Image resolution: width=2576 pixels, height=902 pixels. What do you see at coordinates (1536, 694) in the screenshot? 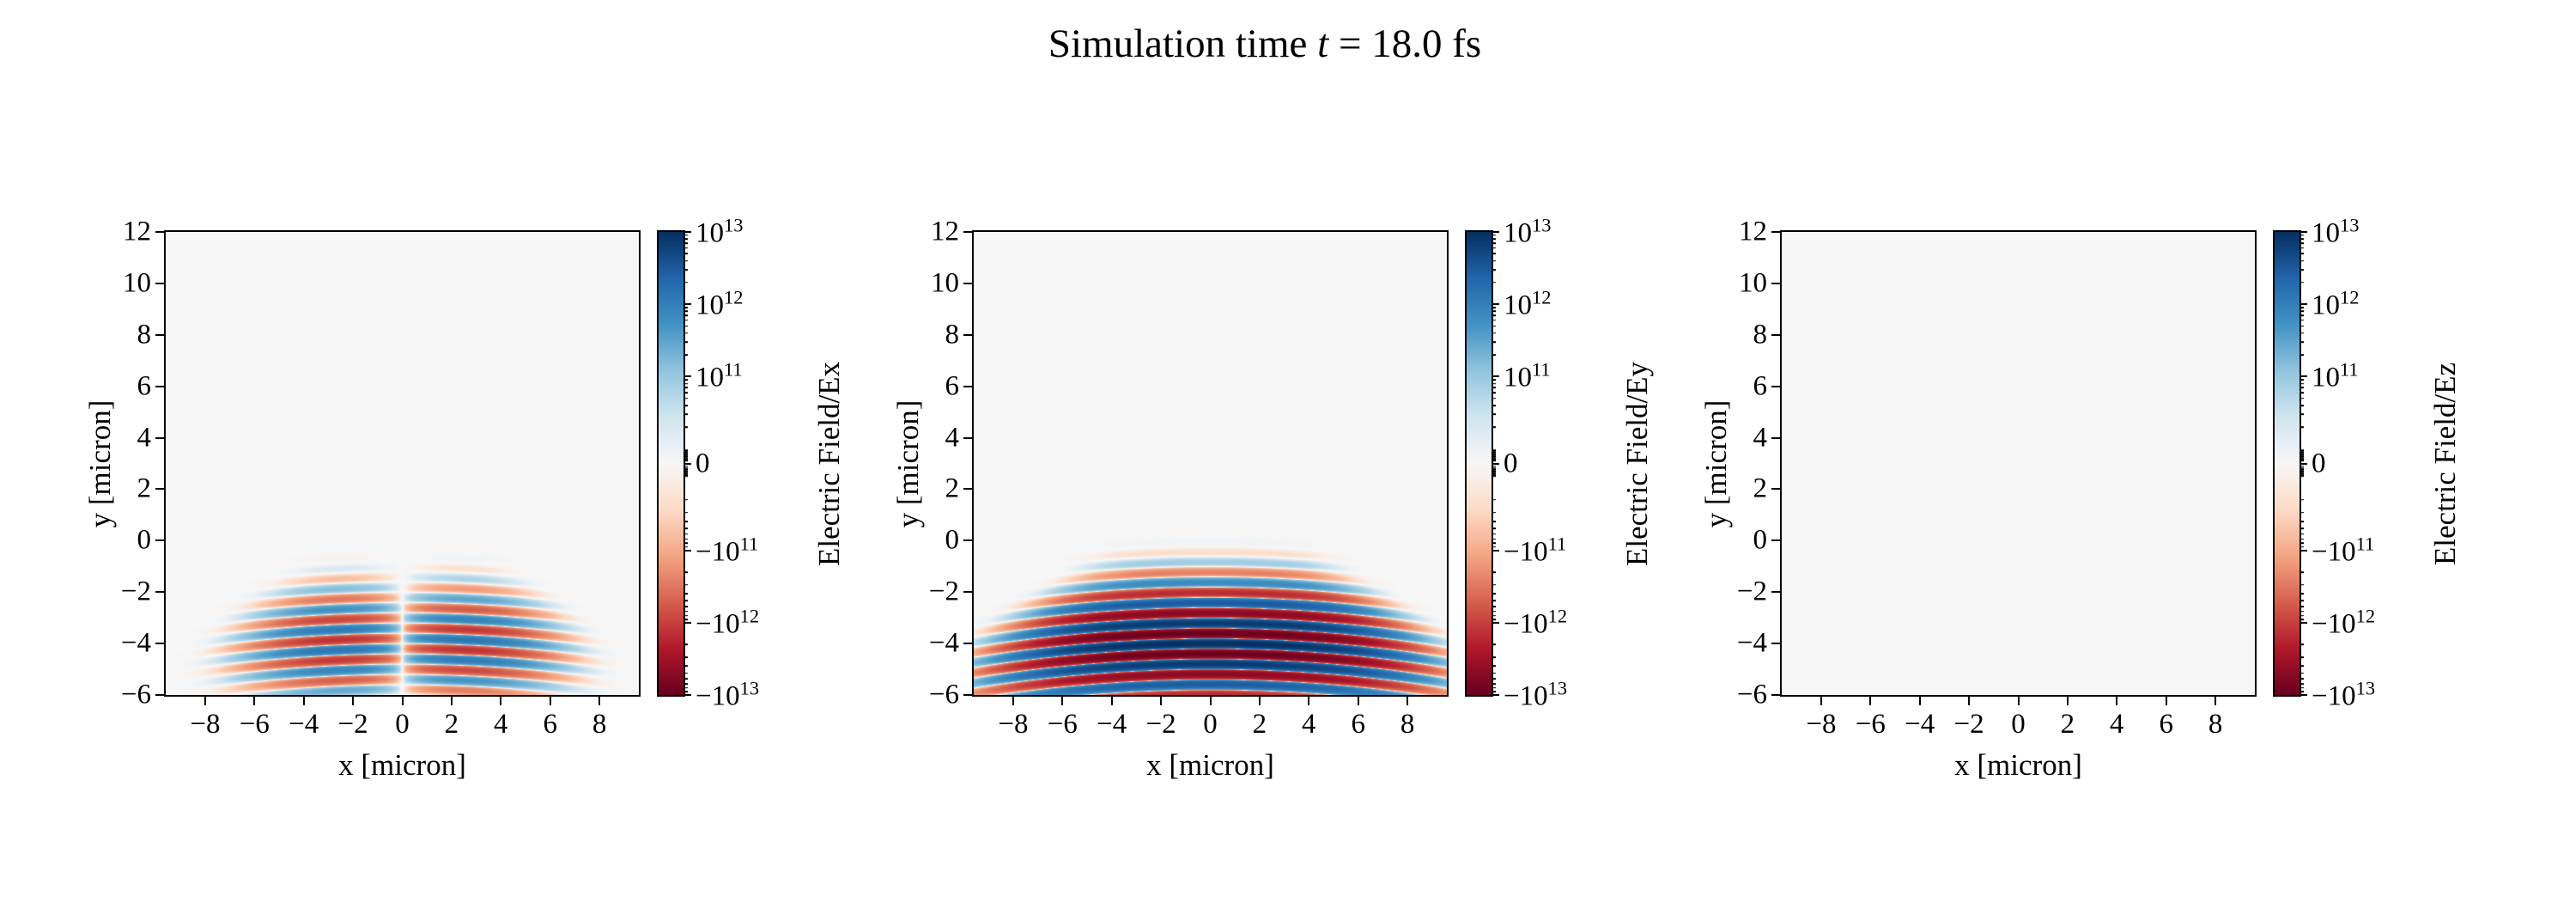
I see `colorbar-tick-label: −1013` at bounding box center [1536, 694].